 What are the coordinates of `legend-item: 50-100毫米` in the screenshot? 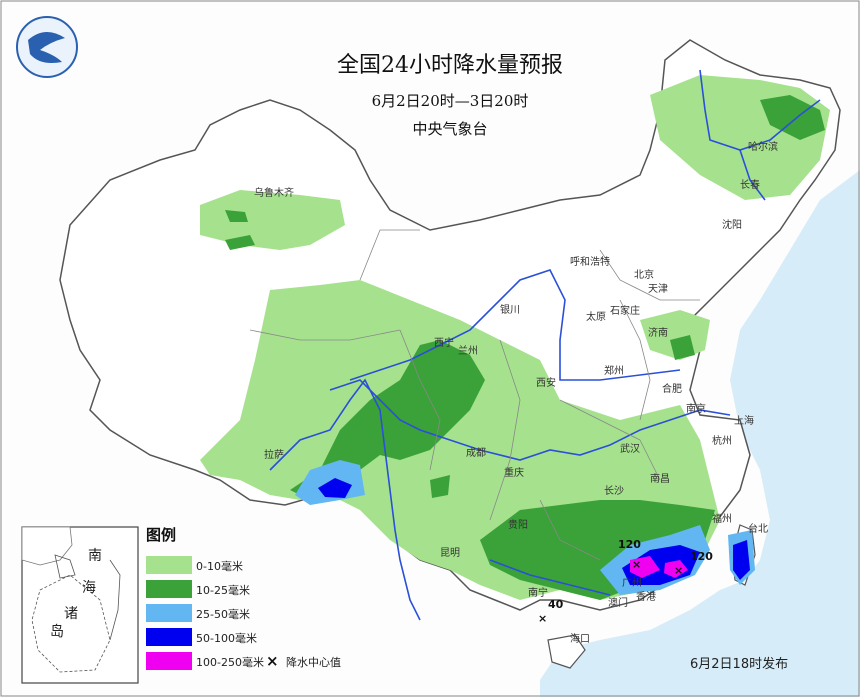 It's located at (201, 637).